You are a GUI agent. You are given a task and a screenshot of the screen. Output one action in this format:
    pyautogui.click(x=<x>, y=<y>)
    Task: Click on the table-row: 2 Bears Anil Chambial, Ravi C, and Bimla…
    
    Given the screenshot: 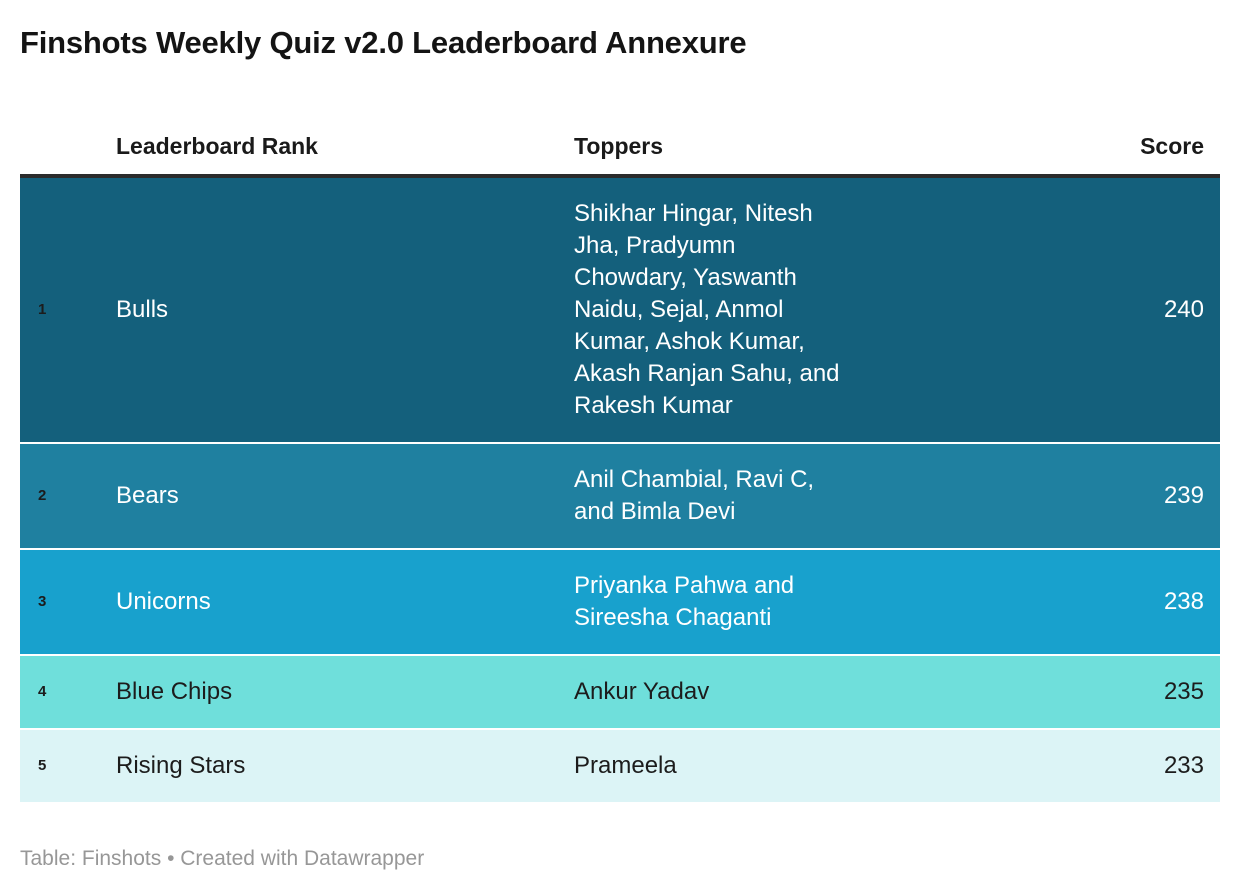 What is the action you would take?
    pyautogui.click(x=620, y=496)
    